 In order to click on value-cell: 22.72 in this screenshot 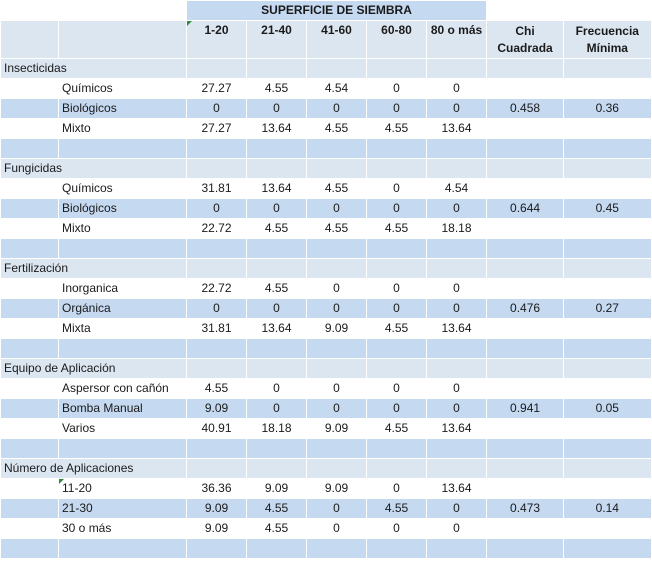, I will do `click(216, 288)`.